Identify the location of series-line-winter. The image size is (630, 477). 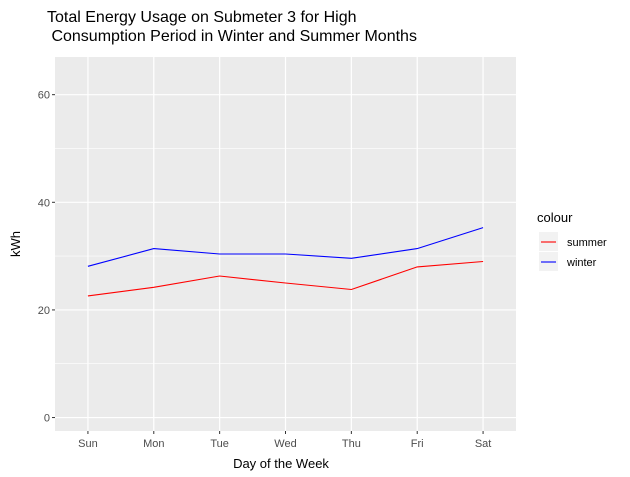
(285, 247).